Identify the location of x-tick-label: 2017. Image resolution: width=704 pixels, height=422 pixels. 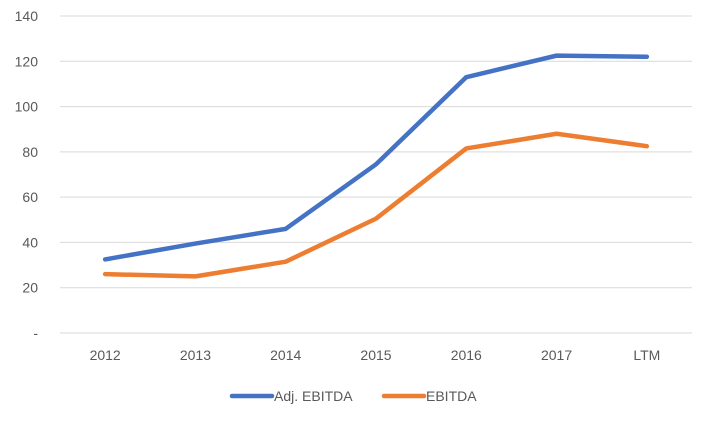
(556, 355).